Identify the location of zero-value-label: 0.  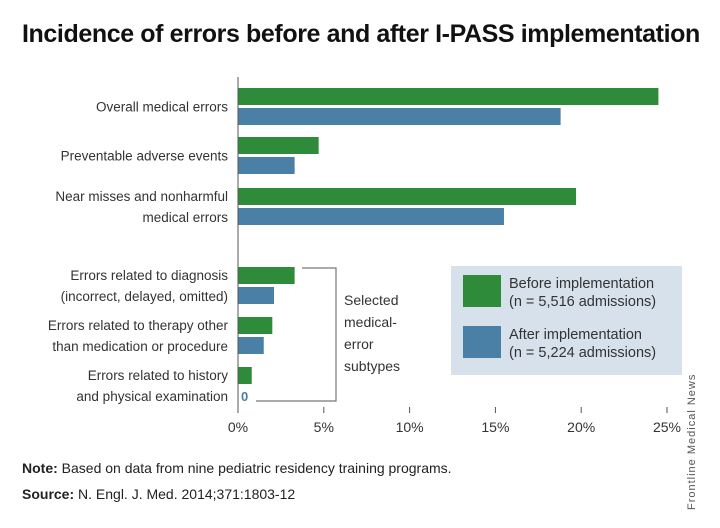
(244, 396).